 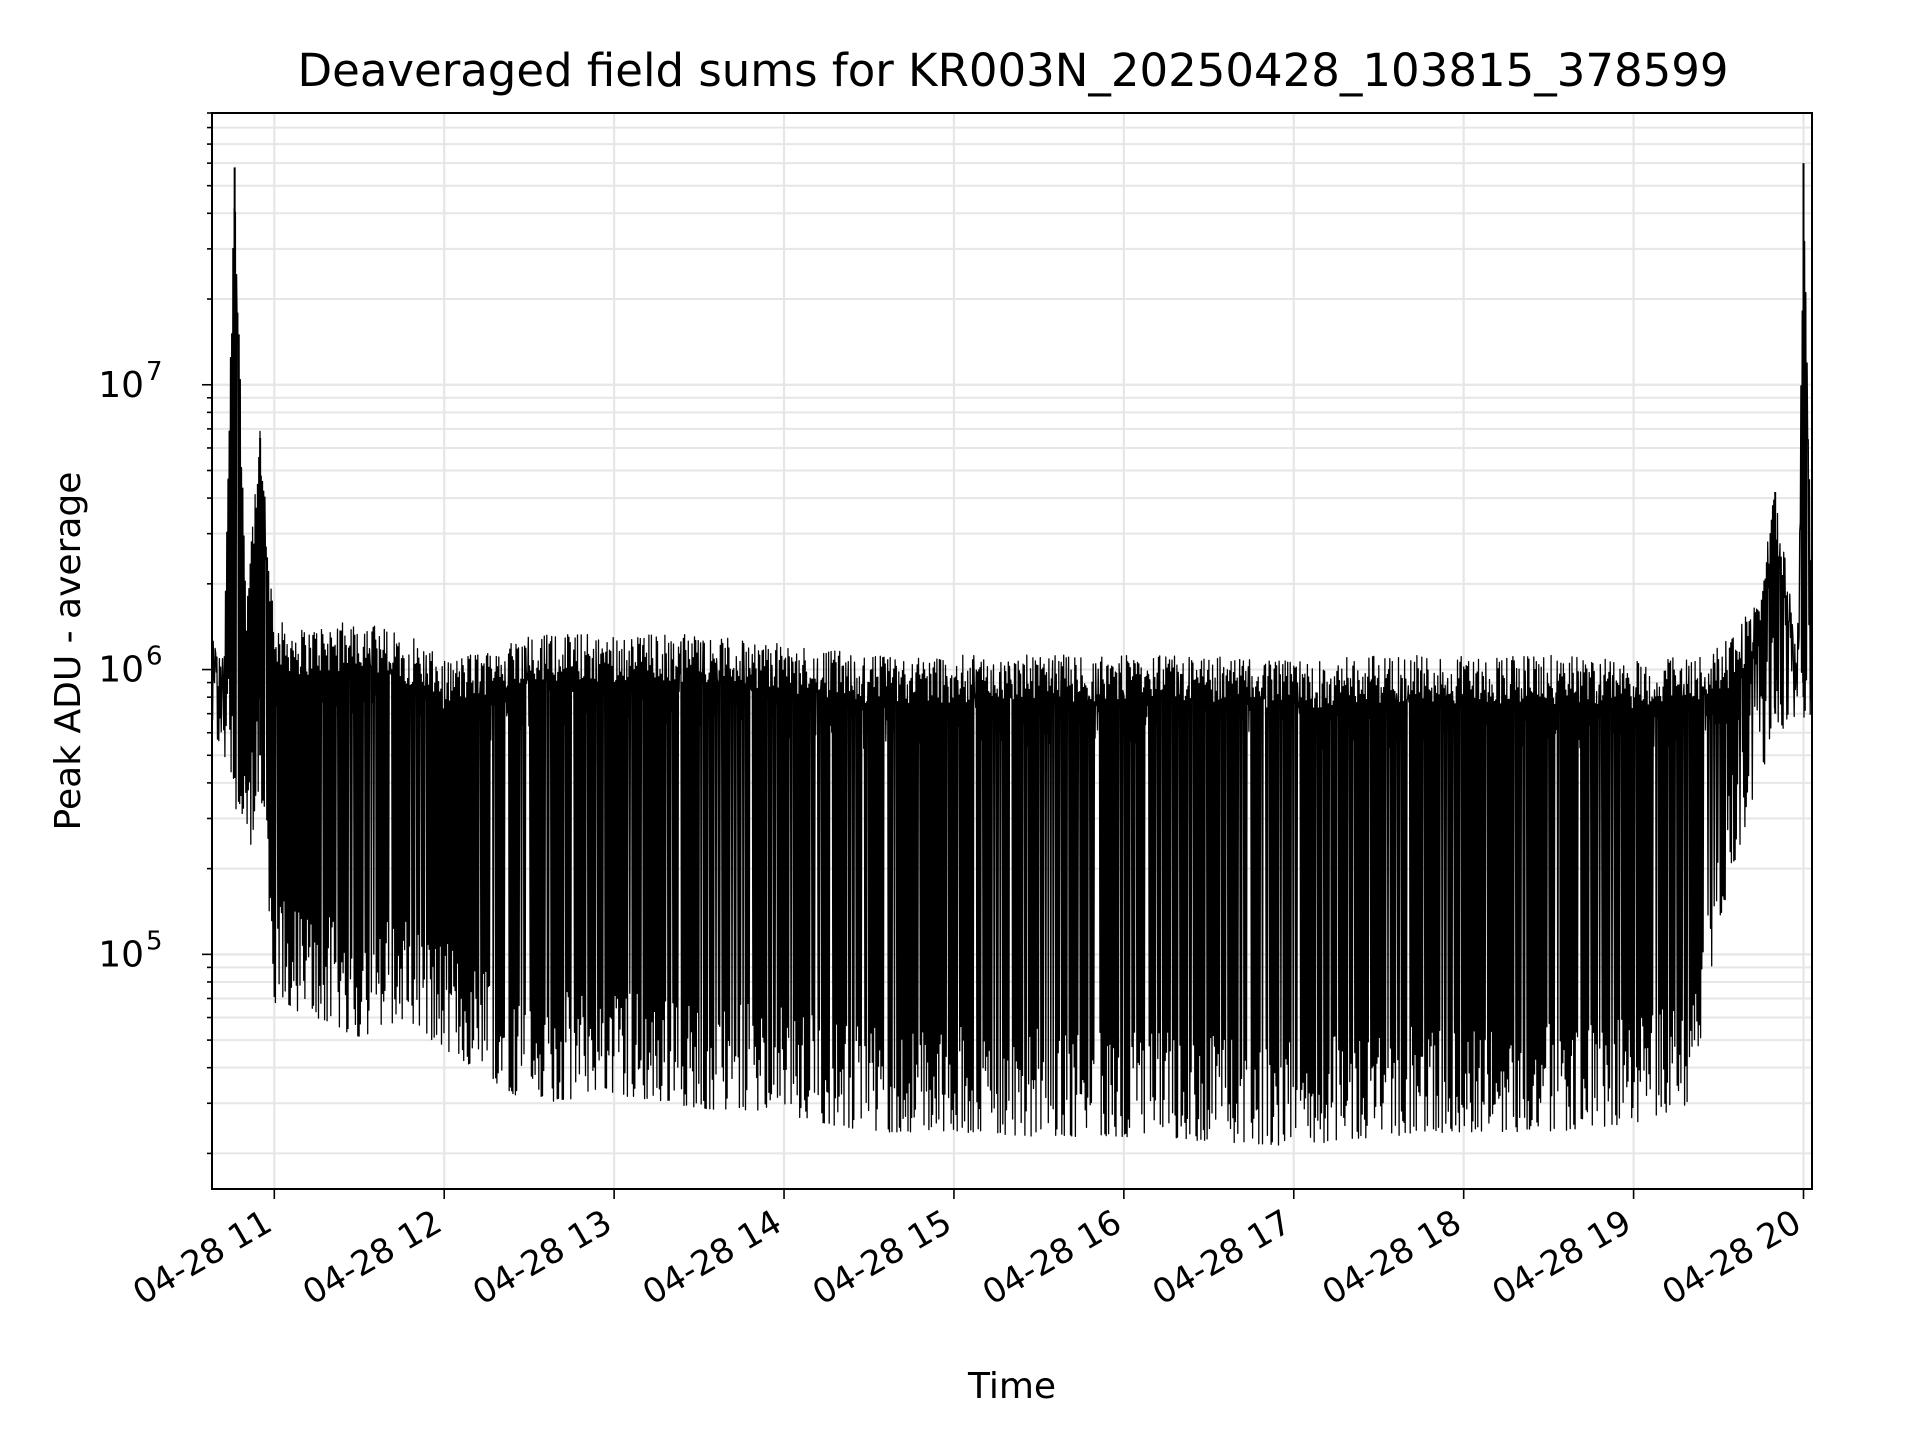 What do you see at coordinates (154, 941) in the screenshot?
I see `y-tick-exponent: 5` at bounding box center [154, 941].